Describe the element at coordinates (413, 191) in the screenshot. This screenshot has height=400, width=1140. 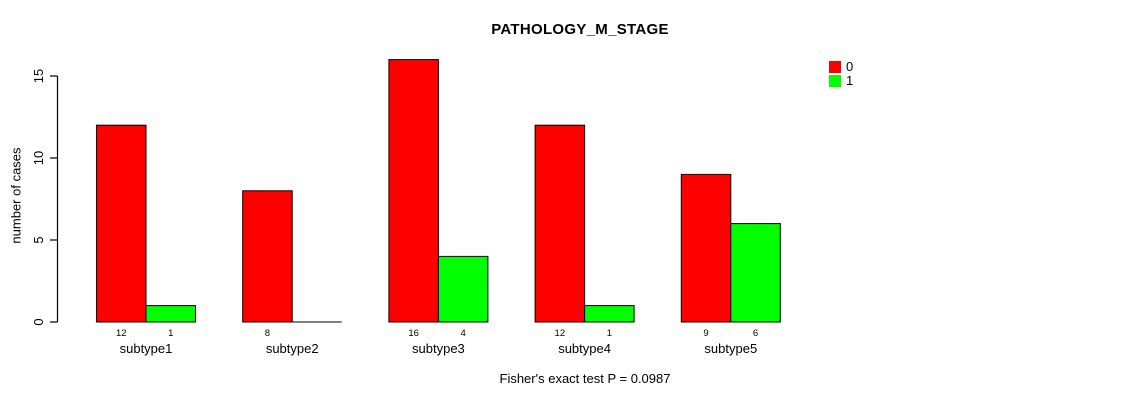
I see `bar-subtype3-series0` at that location.